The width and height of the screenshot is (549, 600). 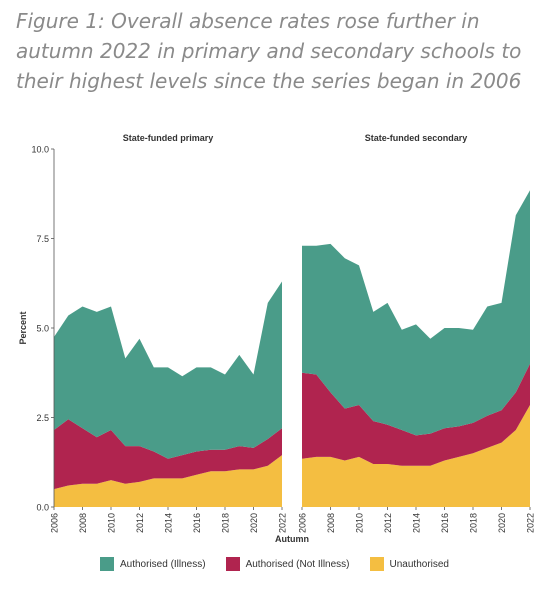 I want to click on legend-swatch-illness, so click(x=106, y=564).